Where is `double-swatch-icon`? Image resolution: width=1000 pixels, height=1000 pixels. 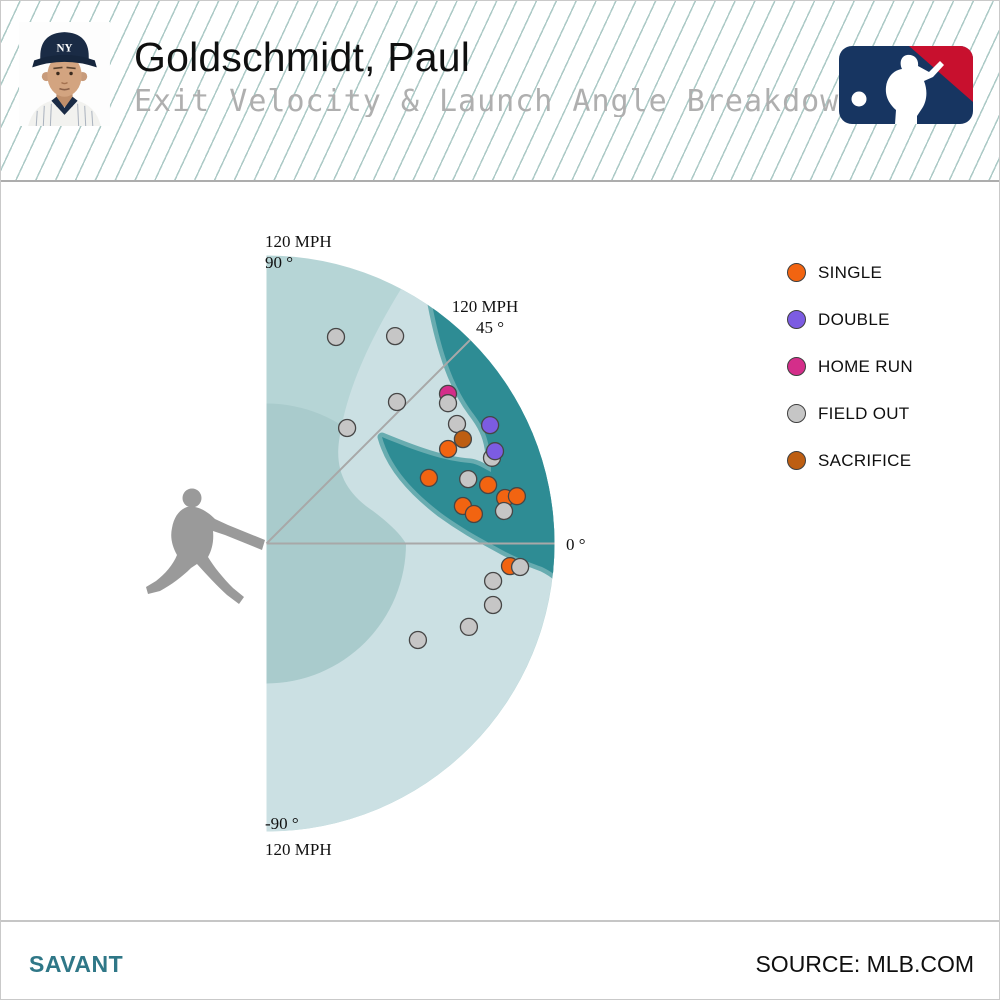 double-swatch-icon is located at coordinates (796, 319).